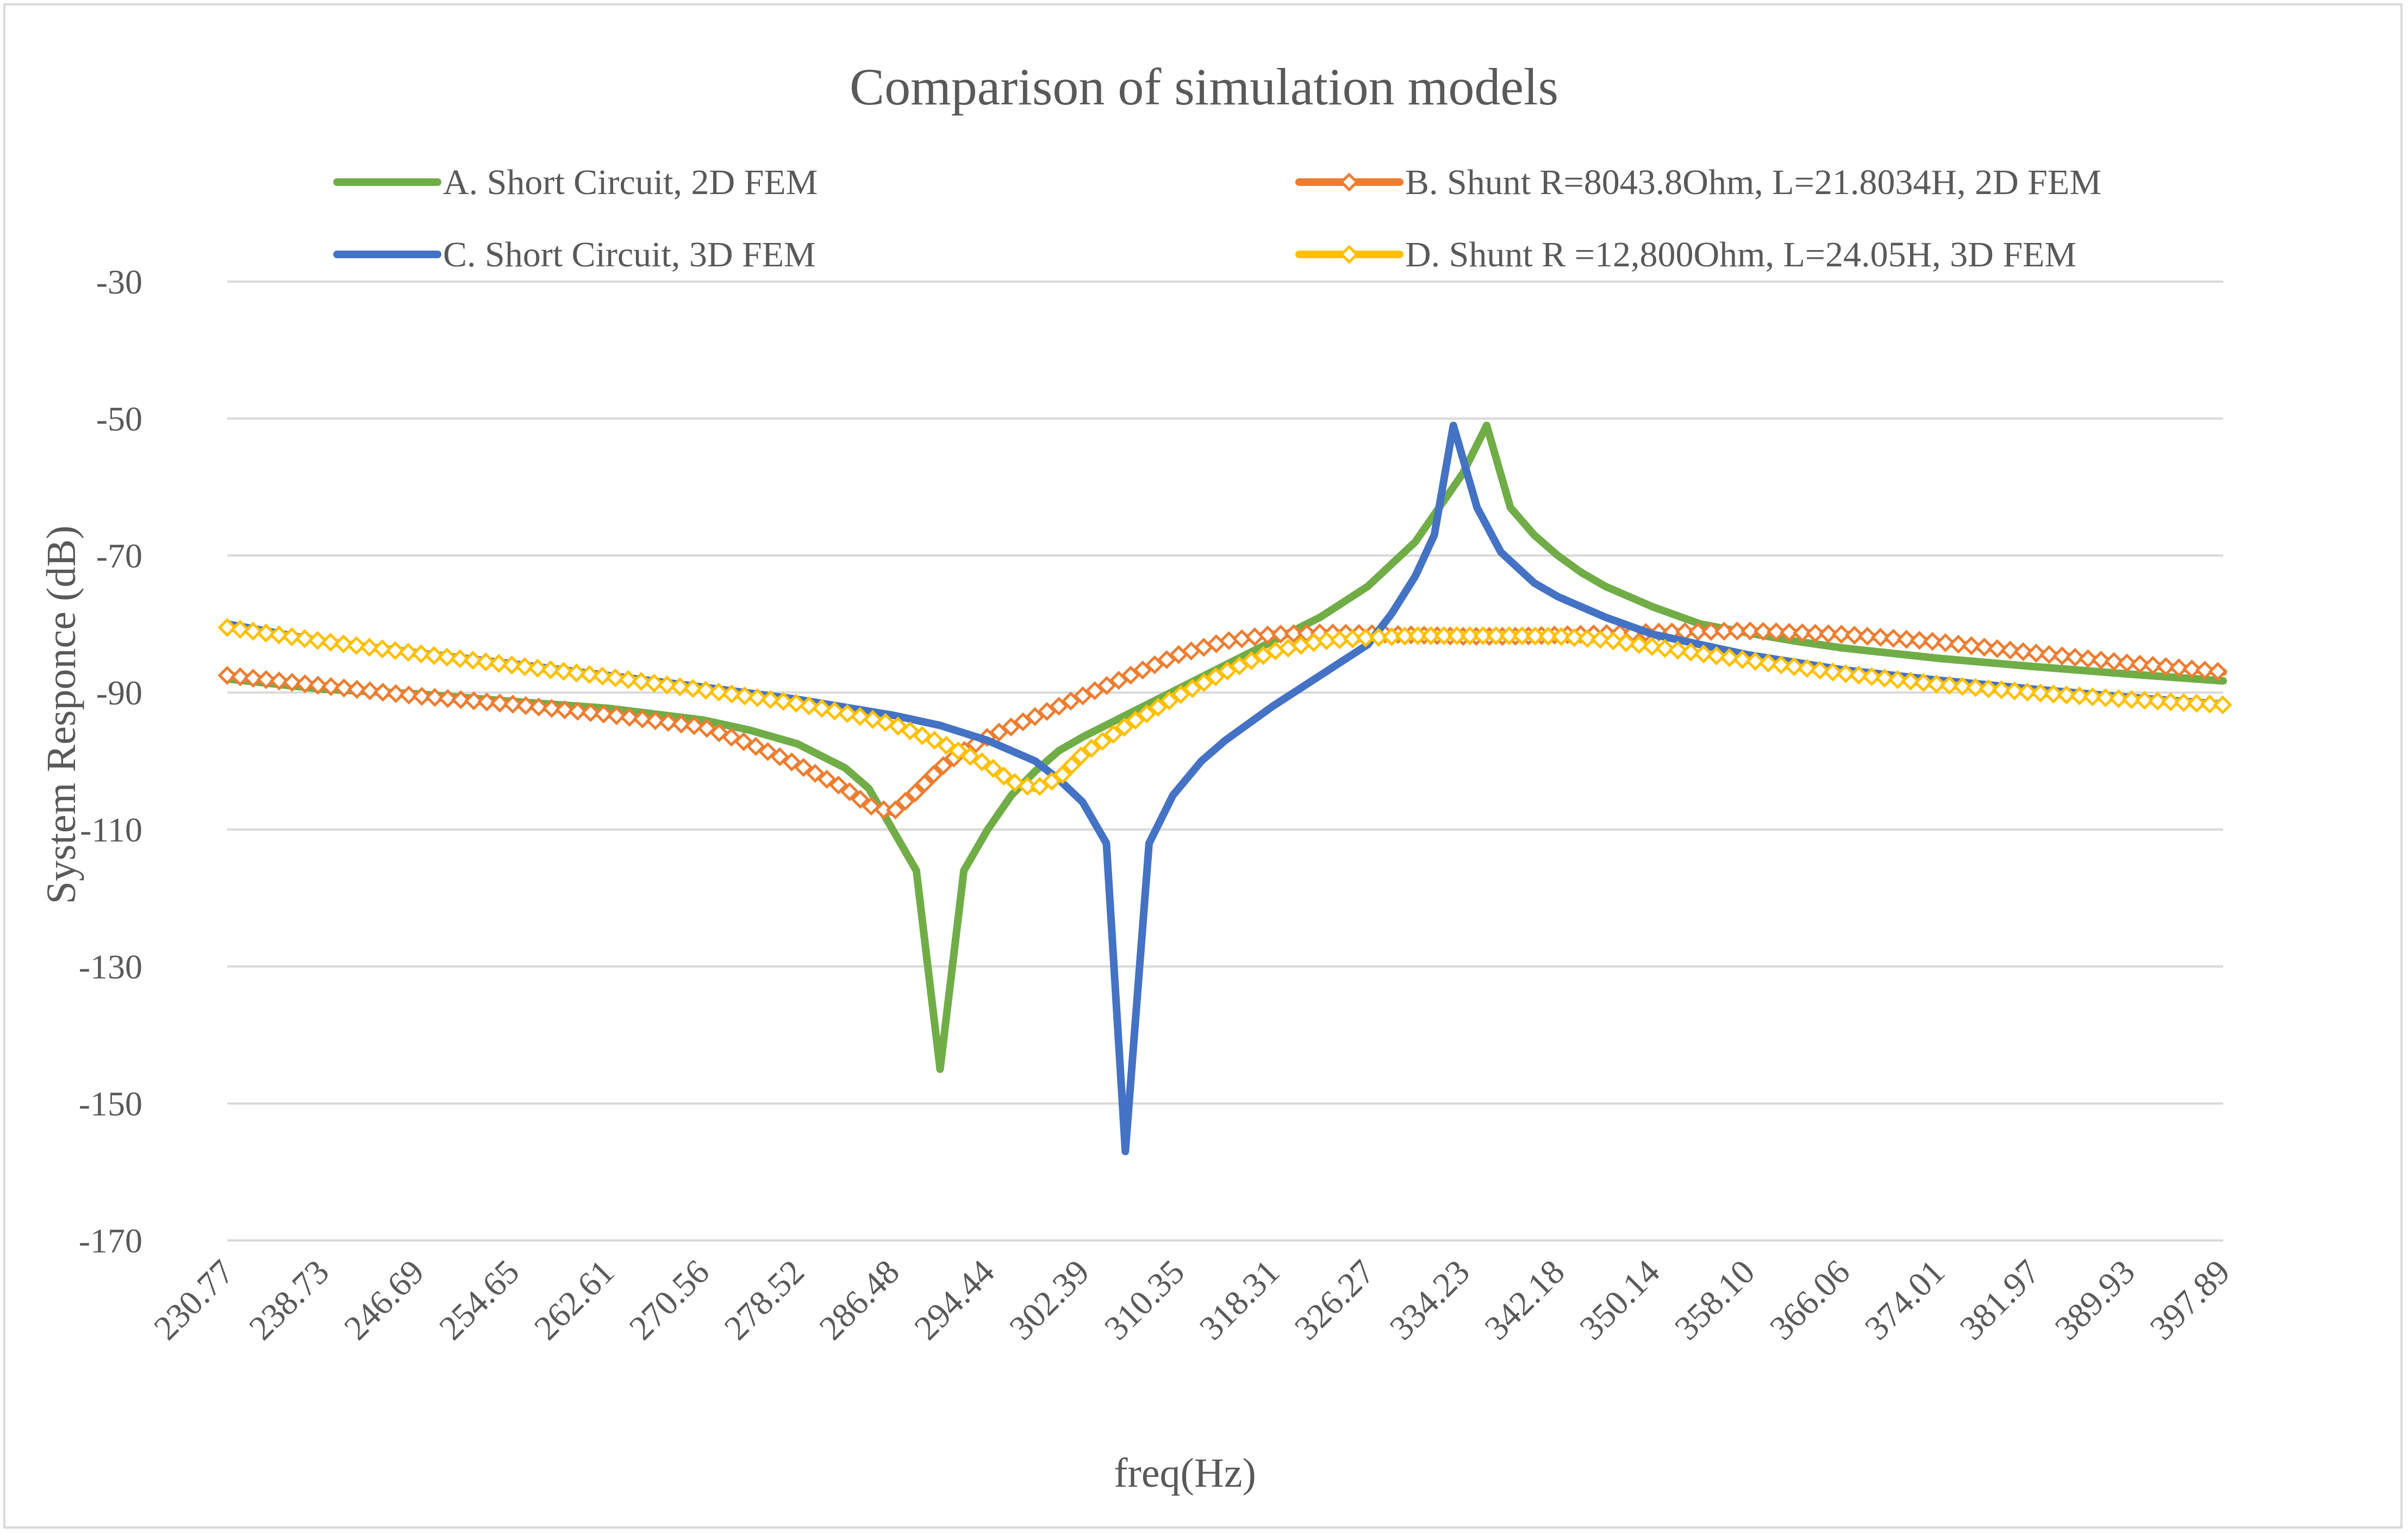 The image size is (2408, 1534). Describe the element at coordinates (1224, 707) in the screenshot. I see `series-d` at that location.